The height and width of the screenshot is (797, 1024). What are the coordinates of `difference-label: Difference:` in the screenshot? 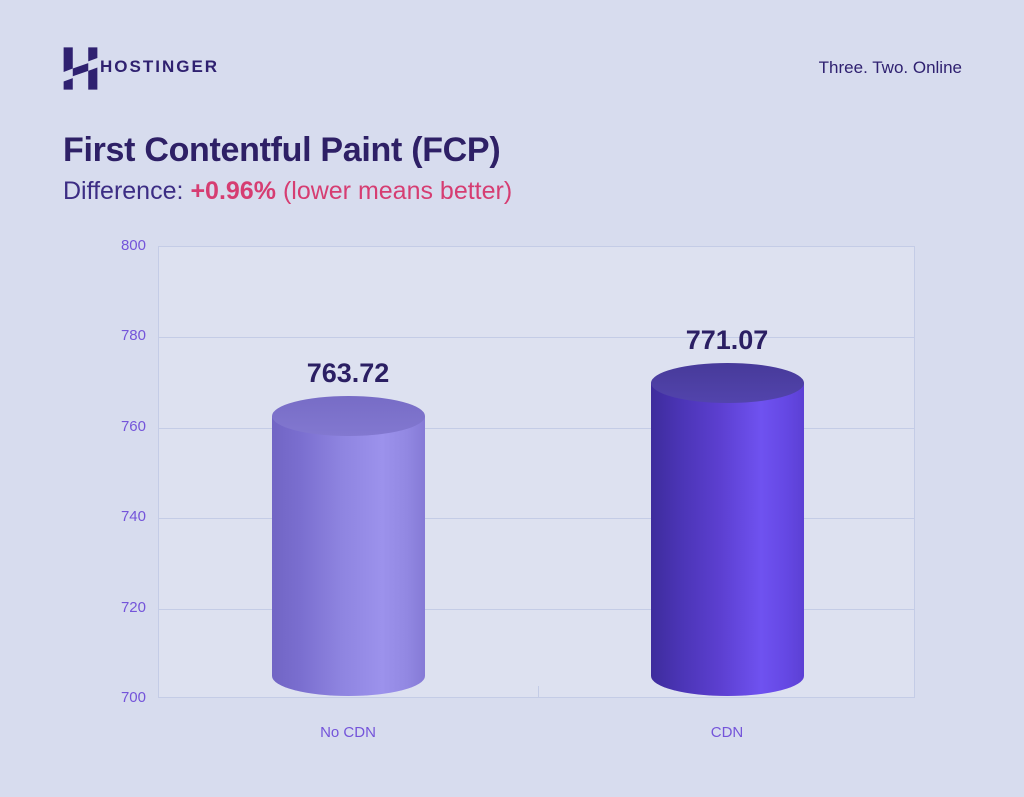 It's located at (123, 191).